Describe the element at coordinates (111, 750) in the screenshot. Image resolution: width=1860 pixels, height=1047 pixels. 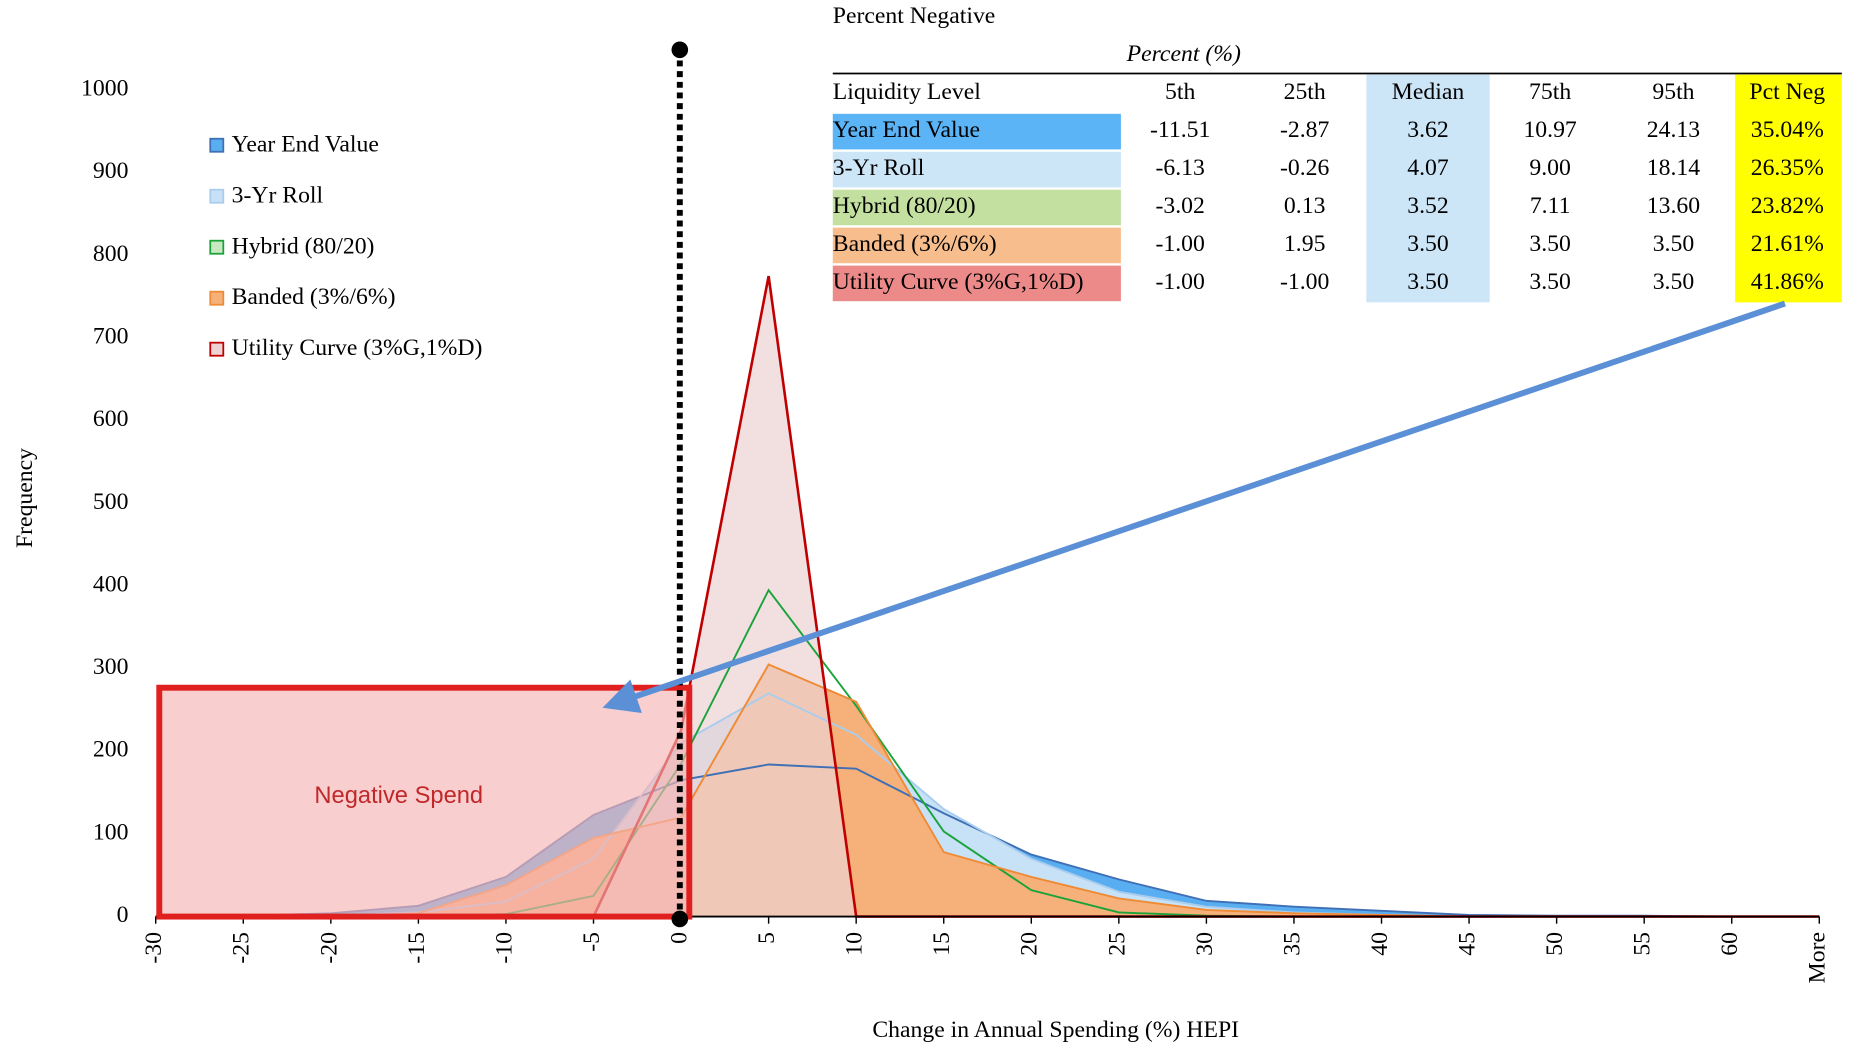
I see `y-tick-label: 200` at that location.